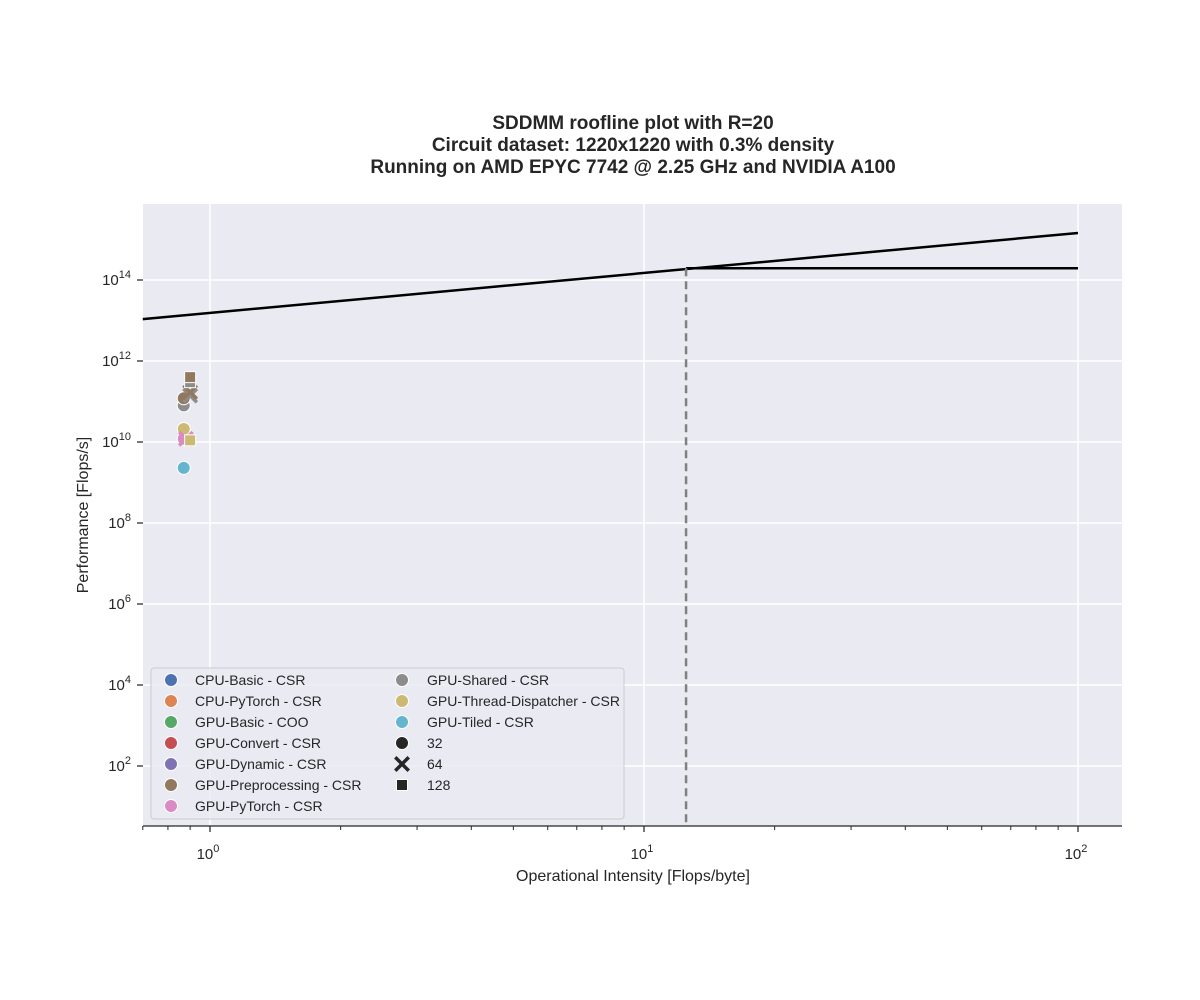 This screenshot has height=1000, width=1200. What do you see at coordinates (402, 680) in the screenshot?
I see `legend-gpu-shared-csr-marker` at bounding box center [402, 680].